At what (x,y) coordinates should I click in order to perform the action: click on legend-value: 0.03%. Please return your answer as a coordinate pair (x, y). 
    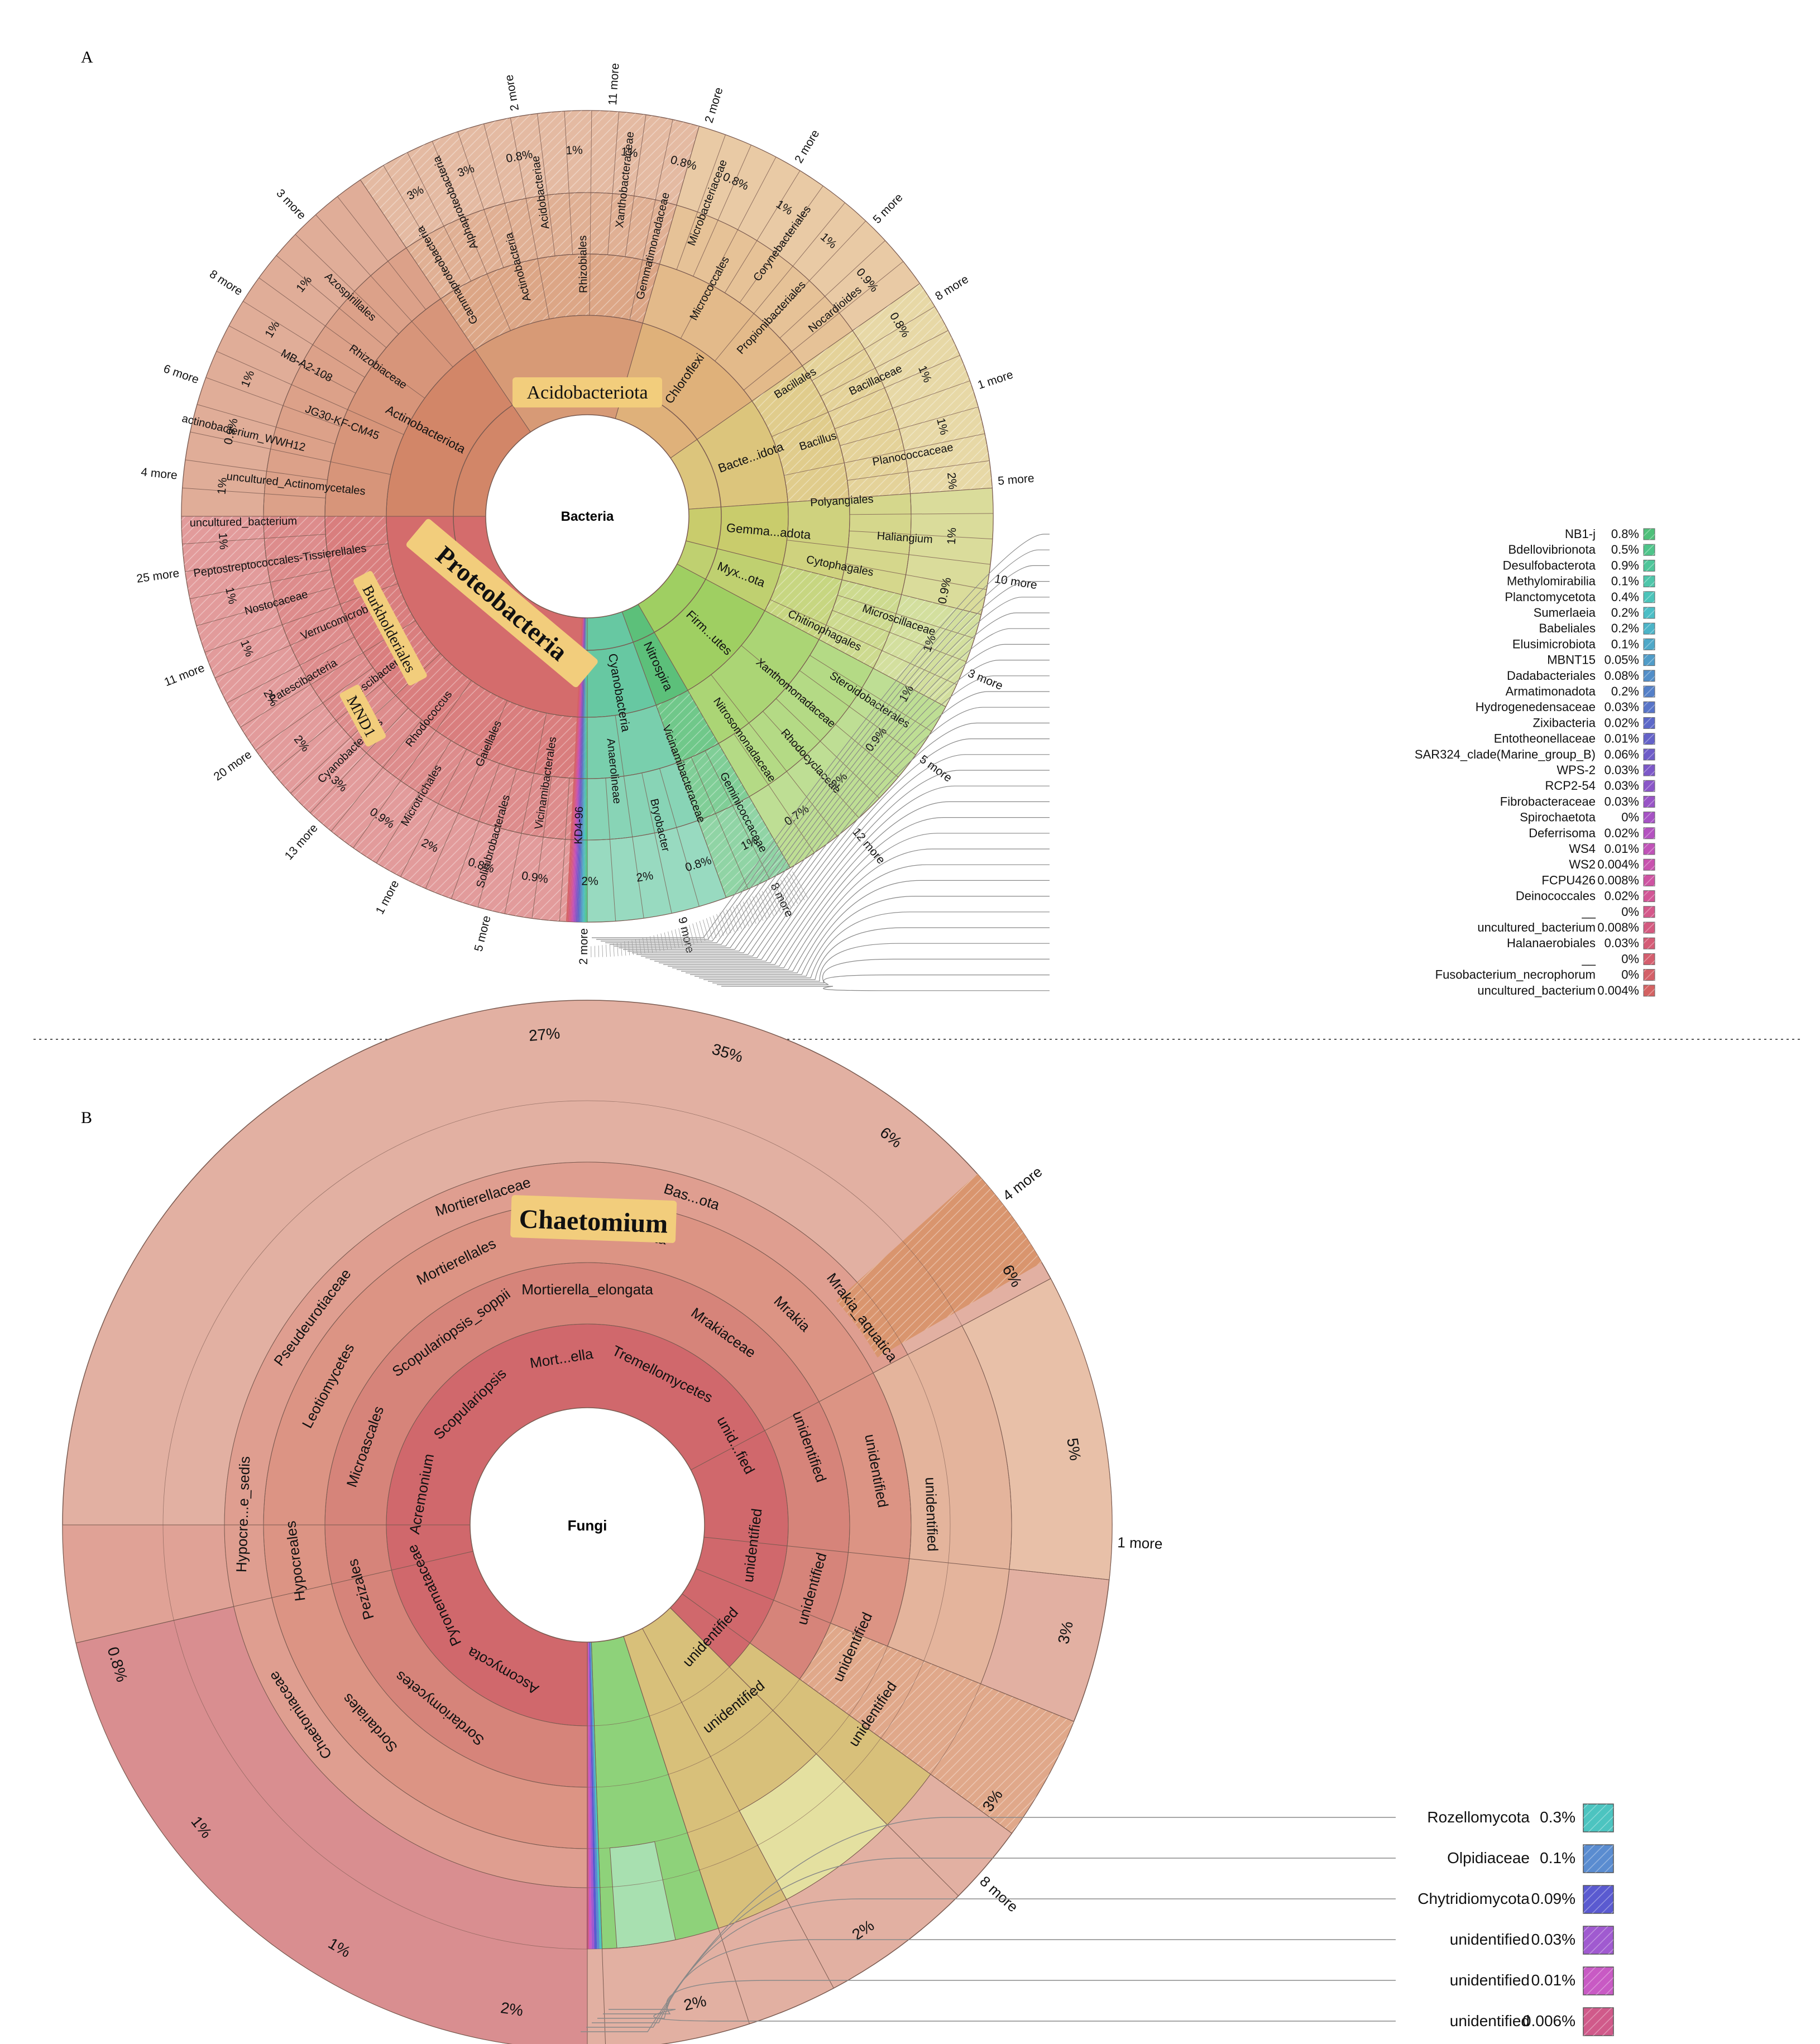
    Looking at the image, I should click on (1622, 943).